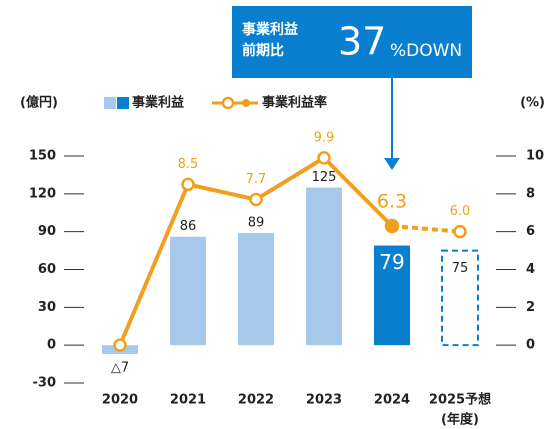  What do you see at coordinates (392, 201) in the screenshot?
I see `line-label: 6.3` at bounding box center [392, 201].